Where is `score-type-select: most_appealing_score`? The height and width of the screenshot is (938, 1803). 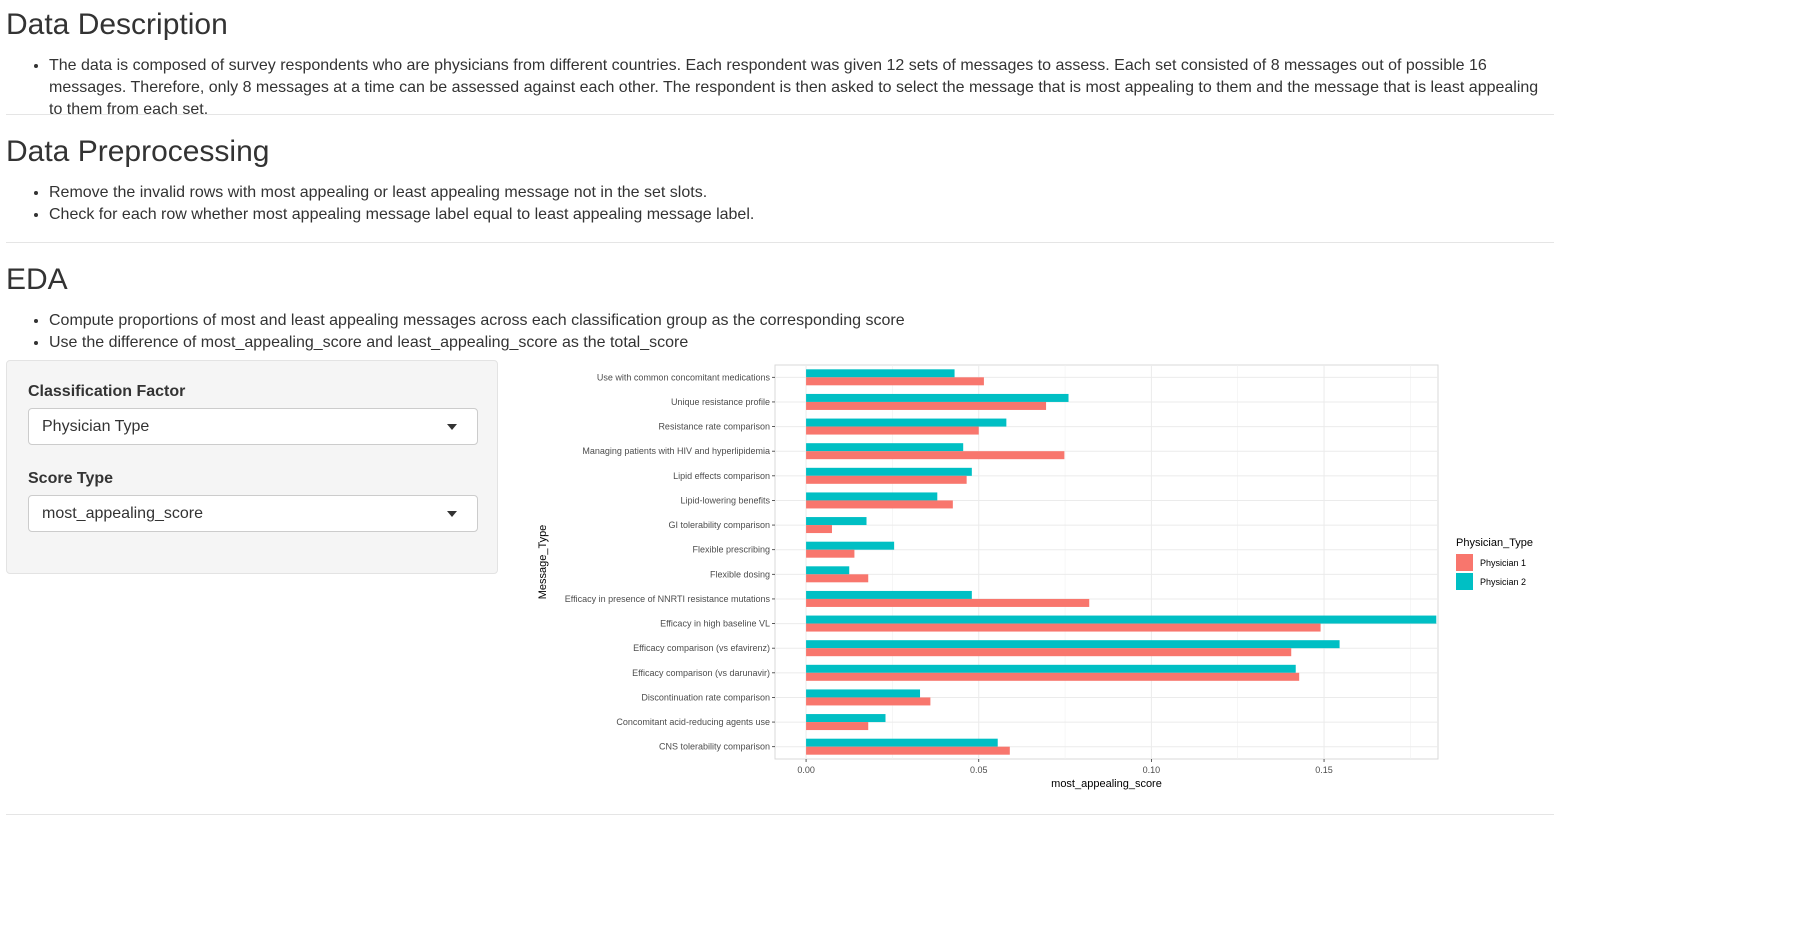 score-type-select: most_appealing_score is located at coordinates (253, 513).